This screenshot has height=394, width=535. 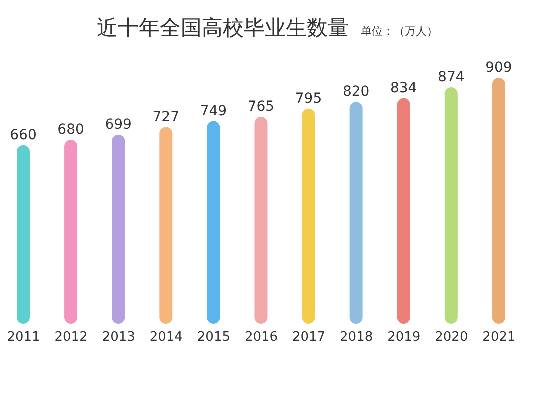 I want to click on x-tick-label: 2018, so click(x=357, y=338).